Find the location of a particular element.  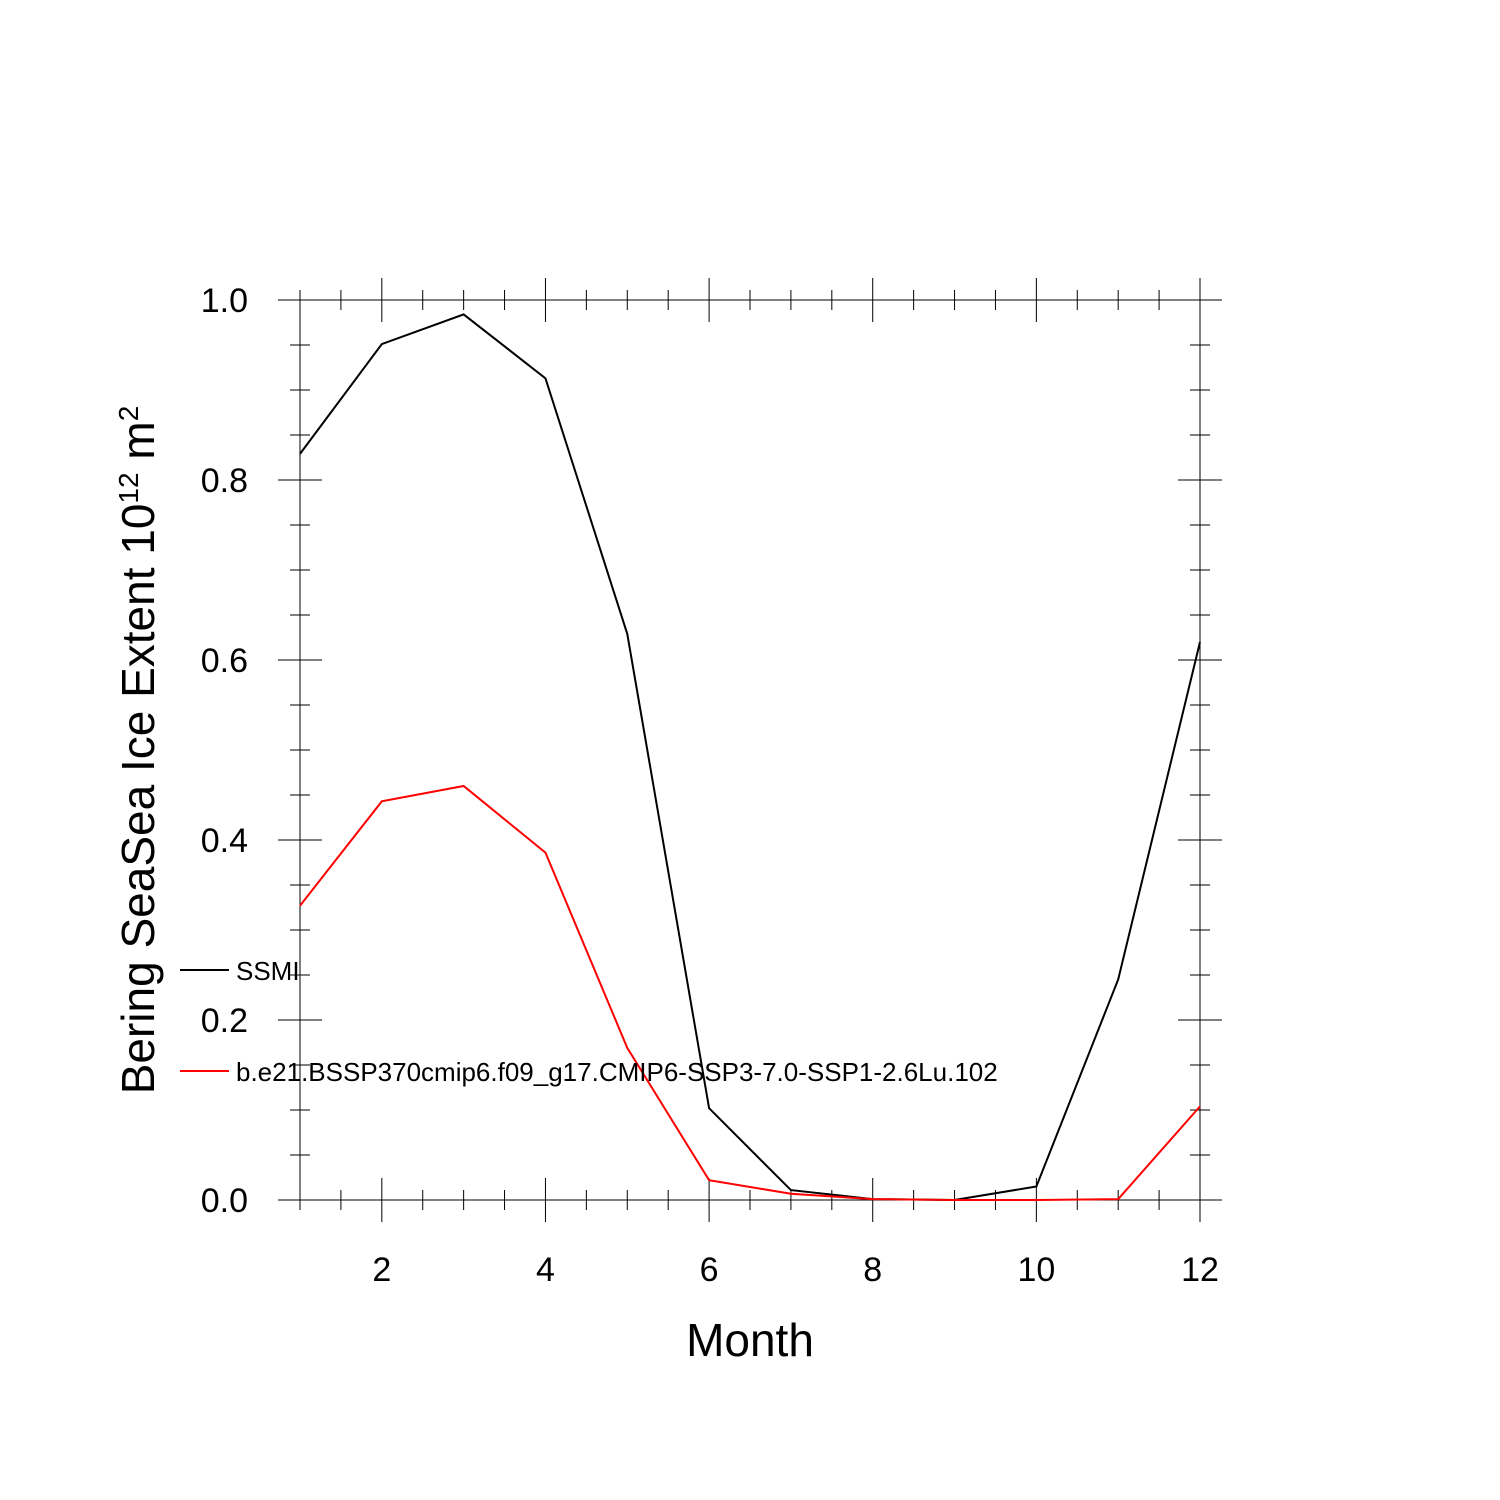

y-axis-title: Bering SeaSea Ice Extent 1012 m2 is located at coordinates (138, 750).